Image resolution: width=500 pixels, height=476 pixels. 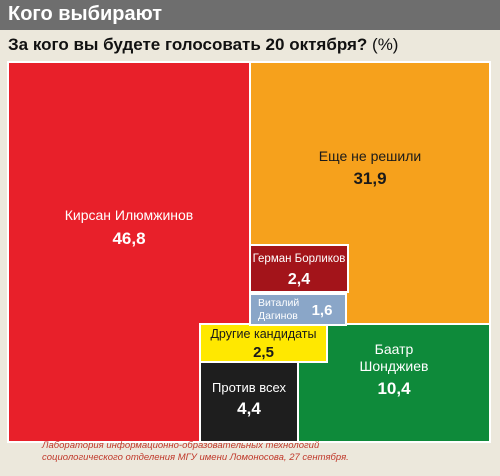 What do you see at coordinates (394, 366) in the screenshot?
I see `tile-name-баатр-шонджиев-1: Шонджиев` at bounding box center [394, 366].